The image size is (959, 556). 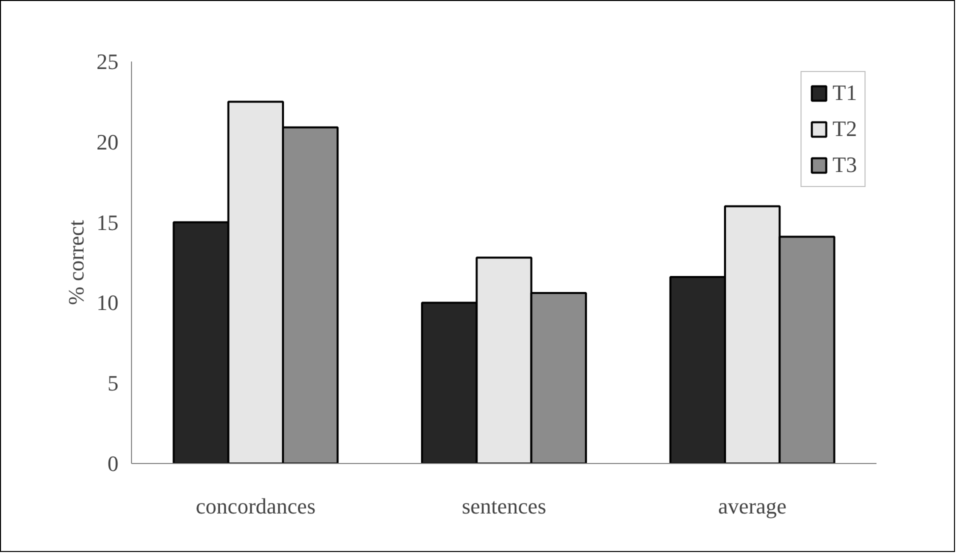 What do you see at coordinates (844, 165) in the screenshot?
I see `legend-label: T3` at bounding box center [844, 165].